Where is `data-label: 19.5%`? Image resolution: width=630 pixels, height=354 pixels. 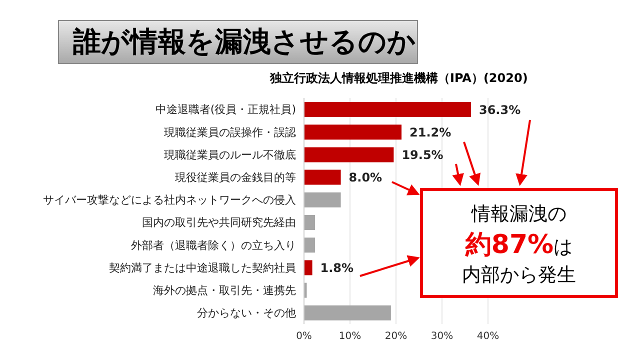 data-label: 19.5% is located at coordinates (423, 155).